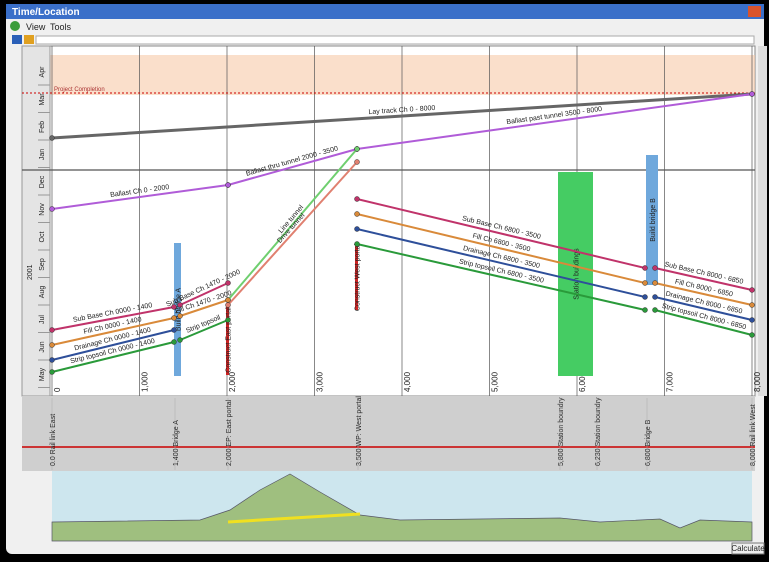 This screenshot has width=769, height=562. I want to click on location-label: 3,500 WP: West portal, so click(359, 431).